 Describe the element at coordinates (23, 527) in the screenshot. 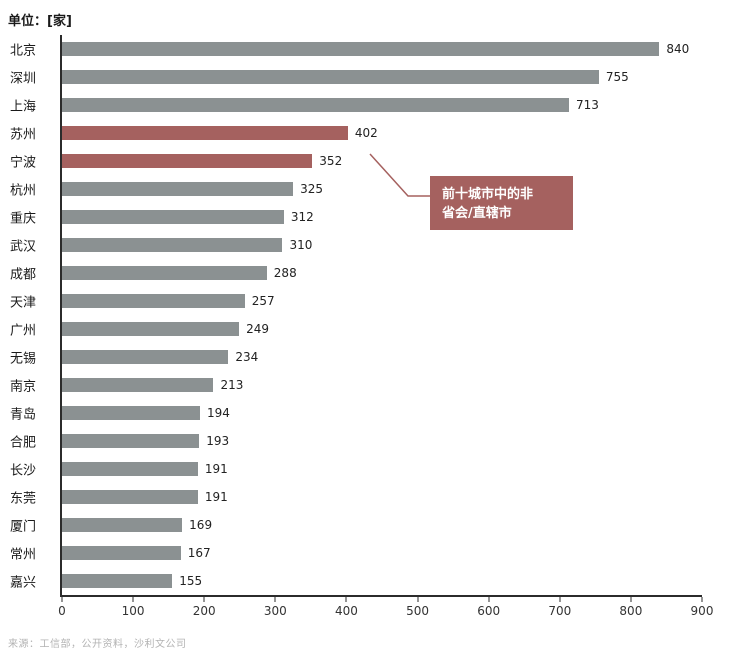

I see `category-label: 厦门` at that location.